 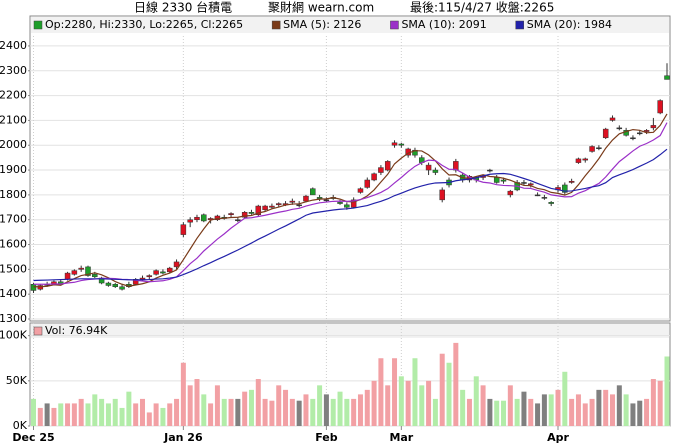 What do you see at coordinates (13, 219) in the screenshot?
I see `y-tick-label: 1700` at bounding box center [13, 219].